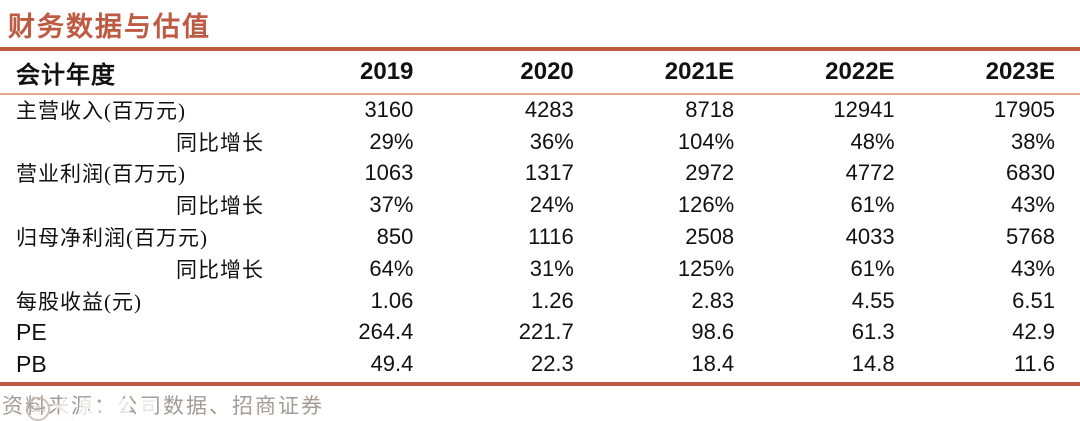 This screenshot has height=421, width=1080. What do you see at coordinates (392, 300) in the screenshot?
I see `cell-value: 1.06` at bounding box center [392, 300].